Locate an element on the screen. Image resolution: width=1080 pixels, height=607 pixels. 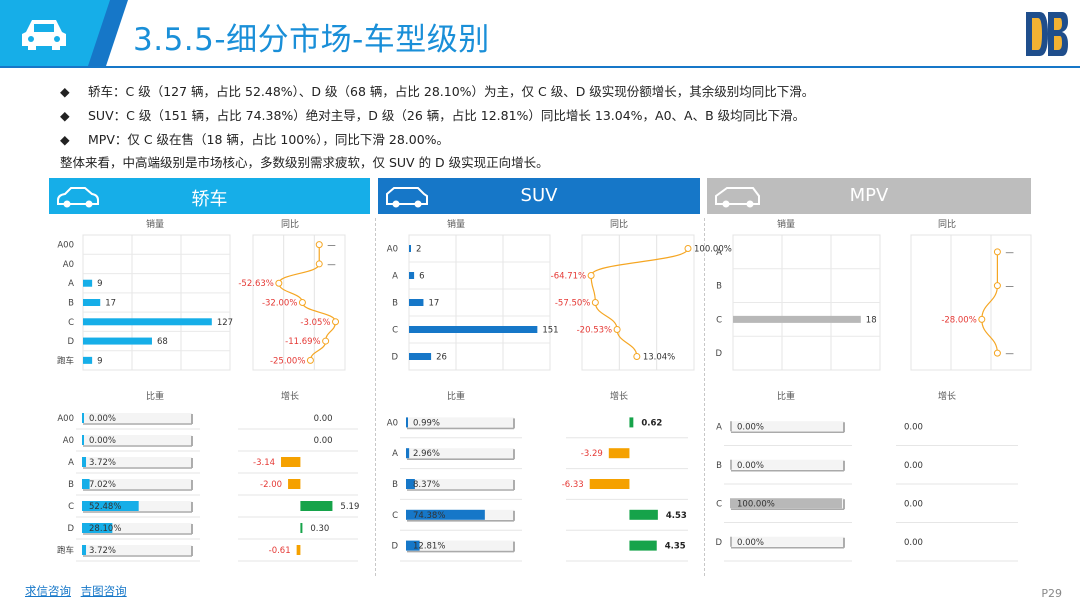
sales-value-label: 2 is located at coordinates (418, 250).